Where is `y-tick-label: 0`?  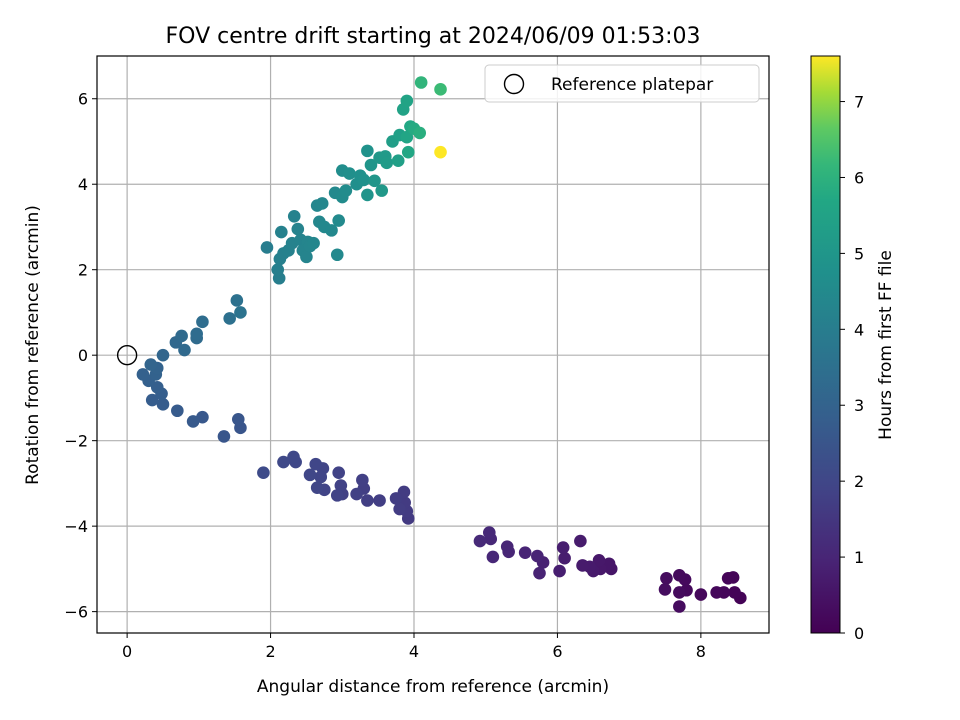 y-tick-label: 0 is located at coordinates (83, 355).